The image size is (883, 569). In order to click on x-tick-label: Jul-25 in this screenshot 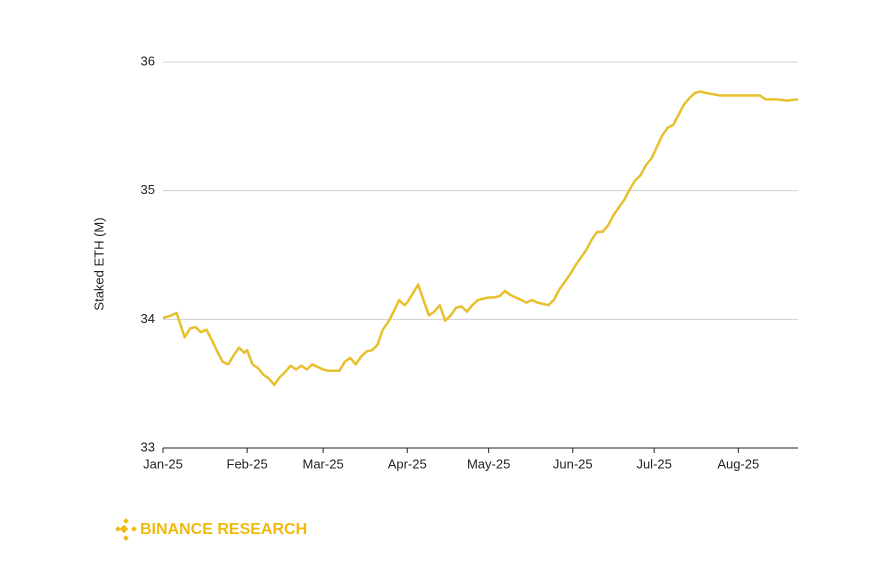, I will do `click(653, 463)`.